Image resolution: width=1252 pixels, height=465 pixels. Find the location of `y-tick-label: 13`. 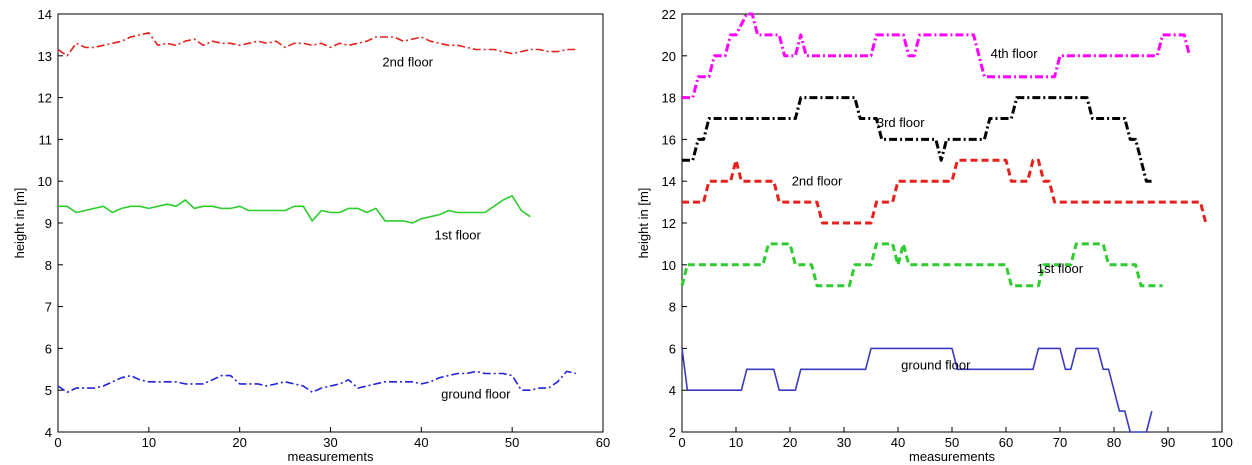

y-tick-label: 13 is located at coordinates (45, 56).